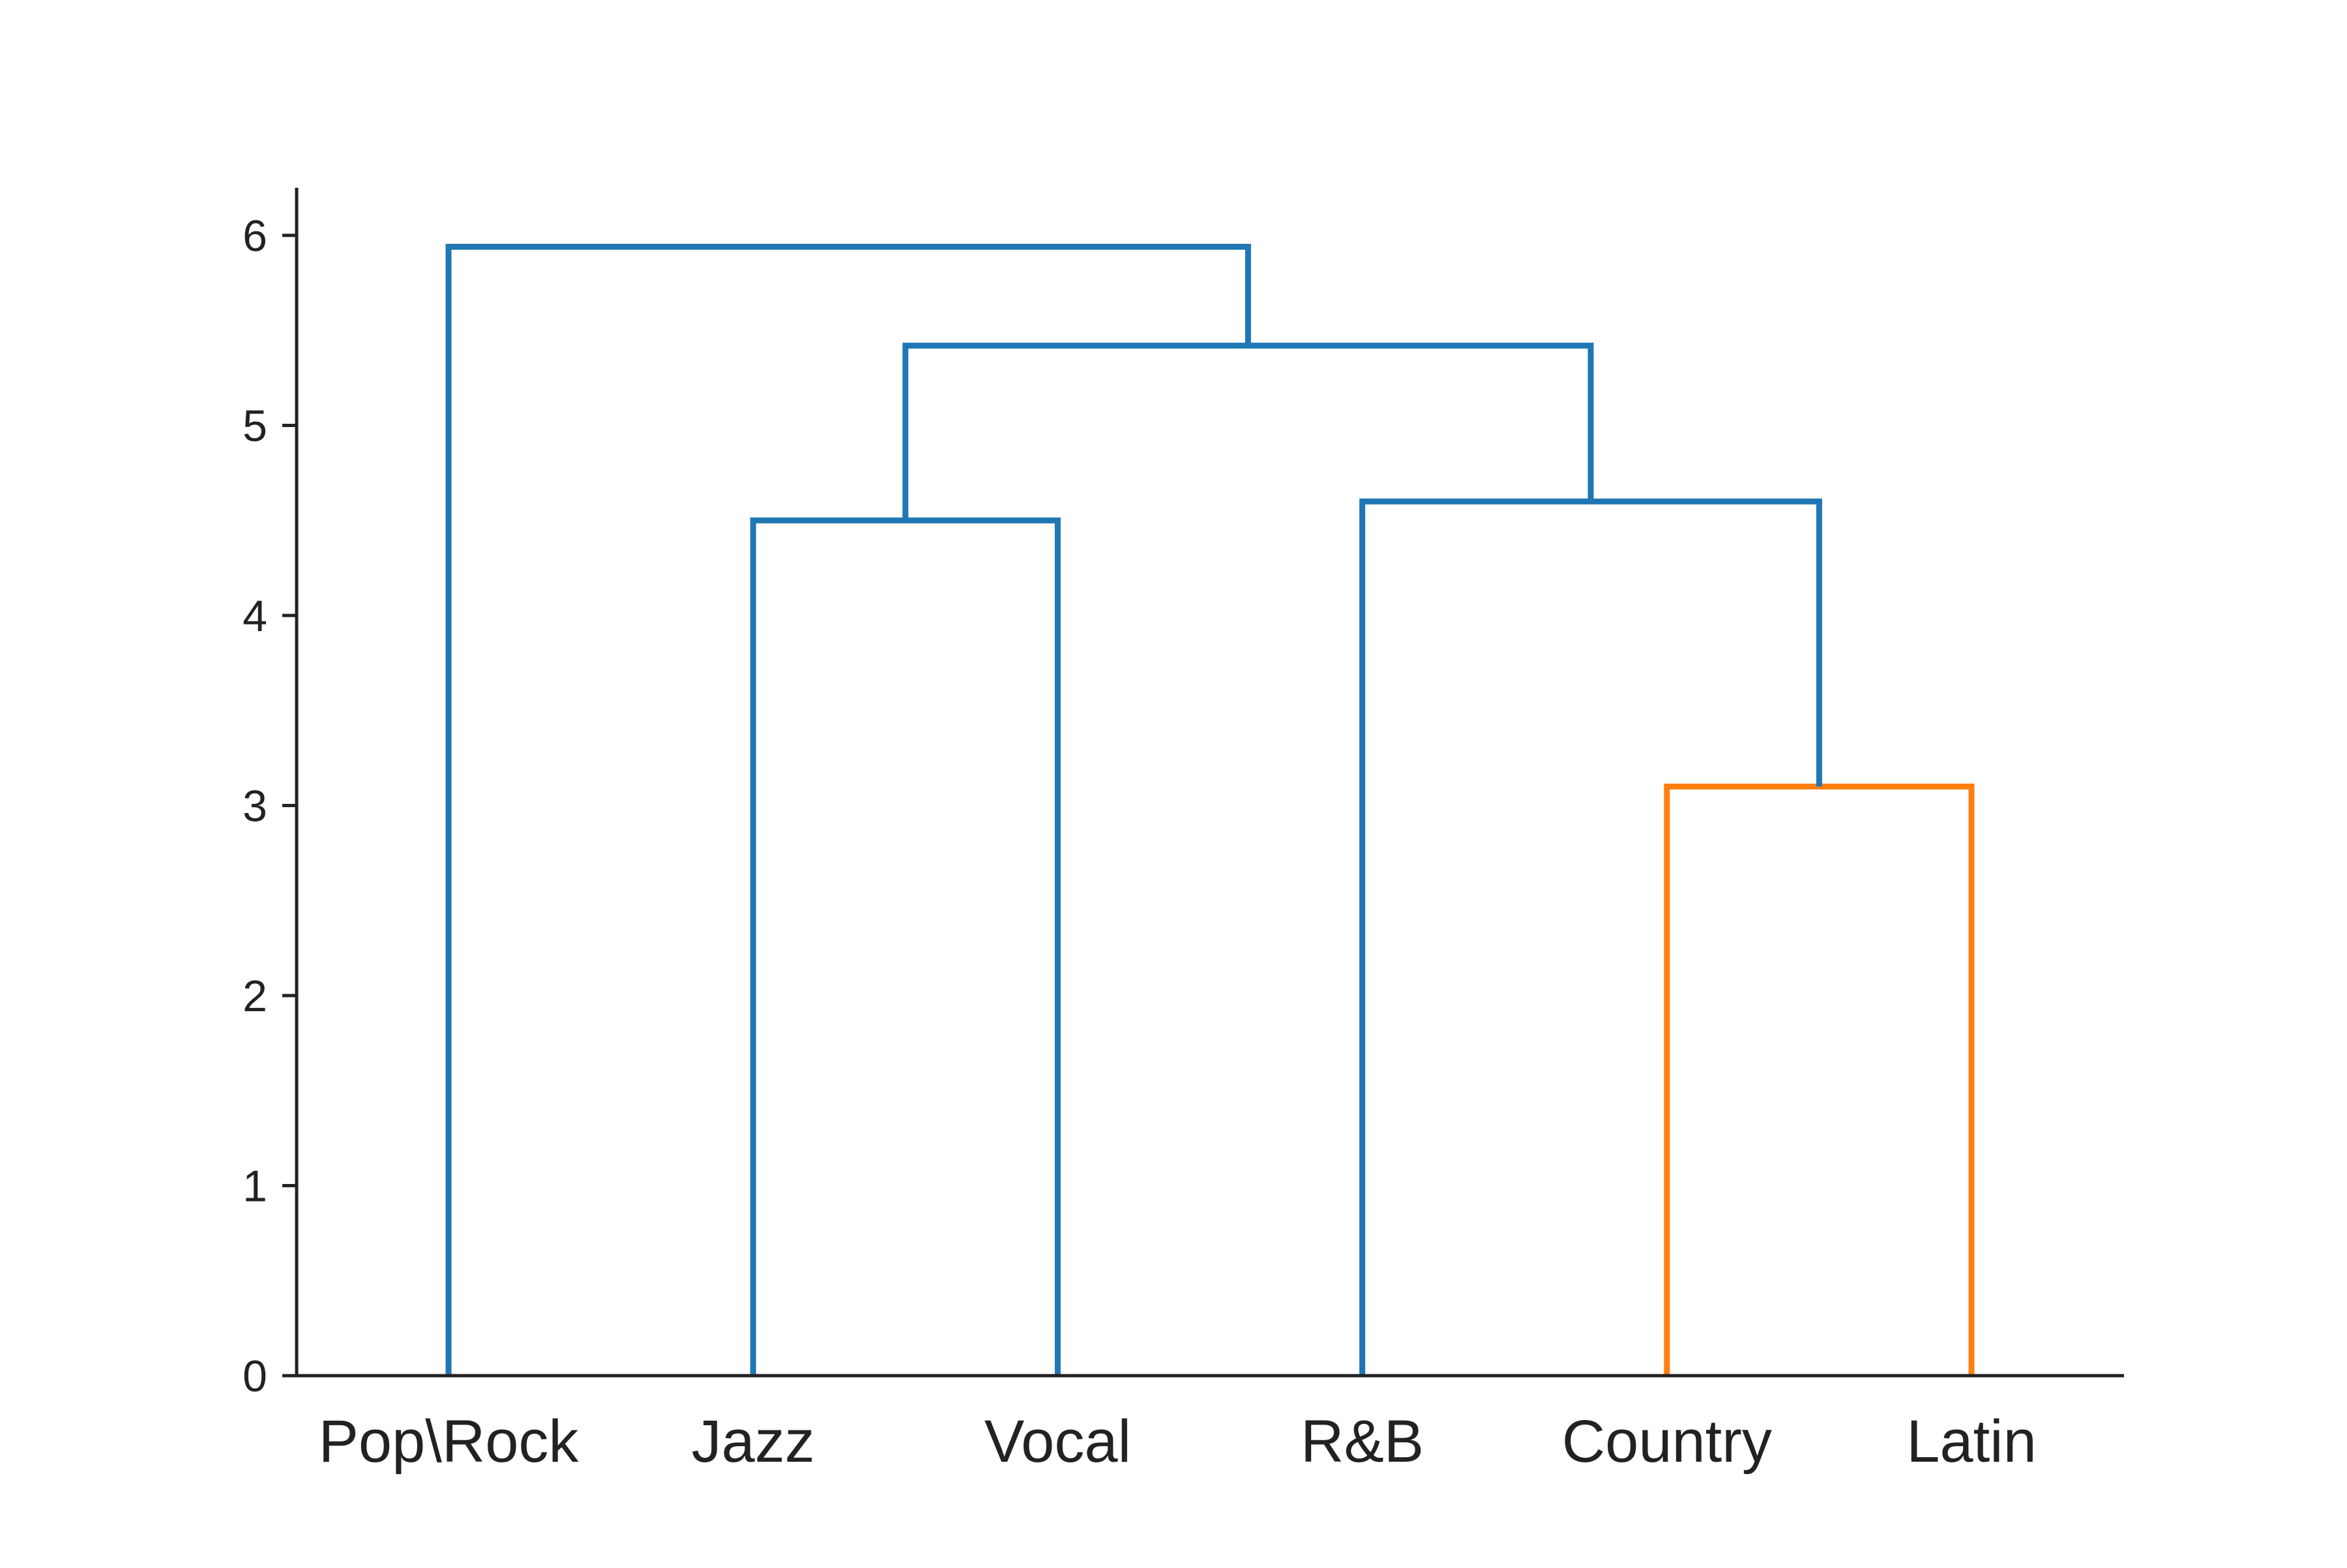 This screenshot has width=2347, height=1568. I want to click on y-tick-label: 2, so click(255, 996).